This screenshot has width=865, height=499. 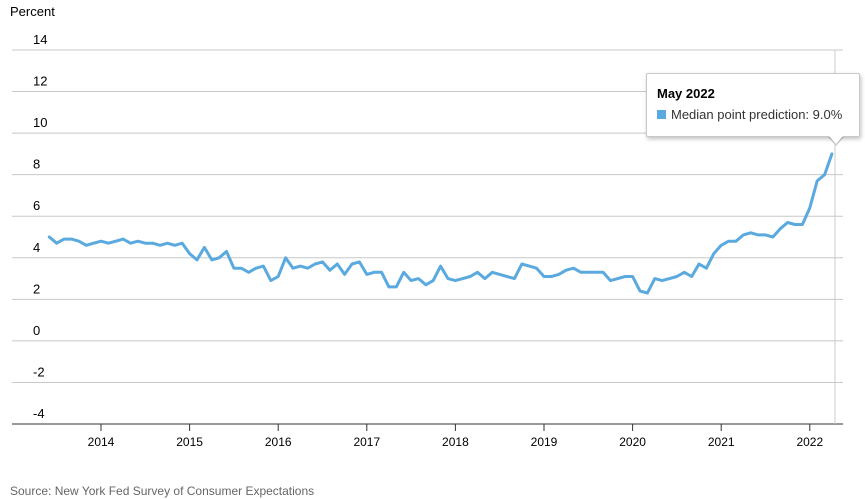 I want to click on tooltip-title: May 2022, so click(x=686, y=93).